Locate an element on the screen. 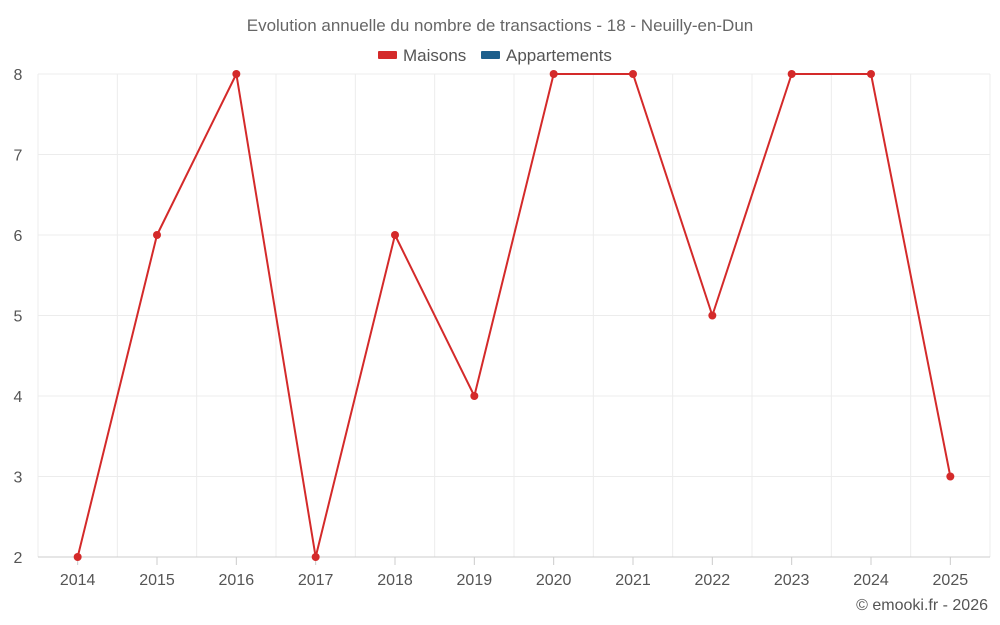 The image size is (1000, 625). x-tick-label: 2014 is located at coordinates (78, 580).